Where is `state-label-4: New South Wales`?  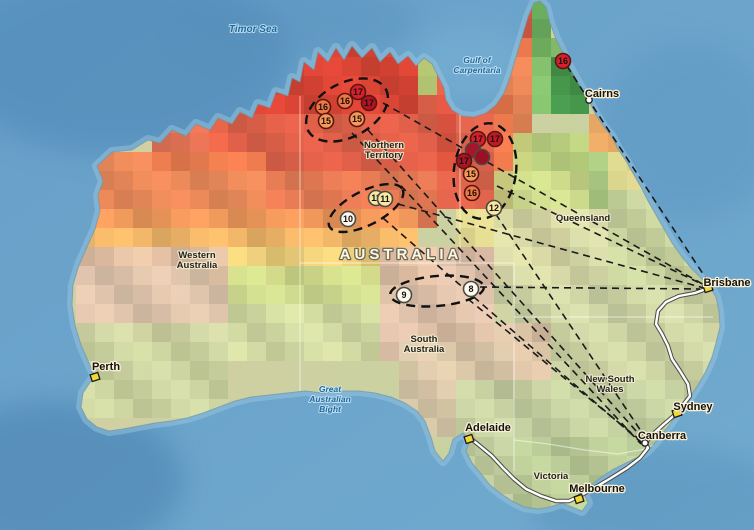 state-label-4: New South Wales is located at coordinates (609, 384).